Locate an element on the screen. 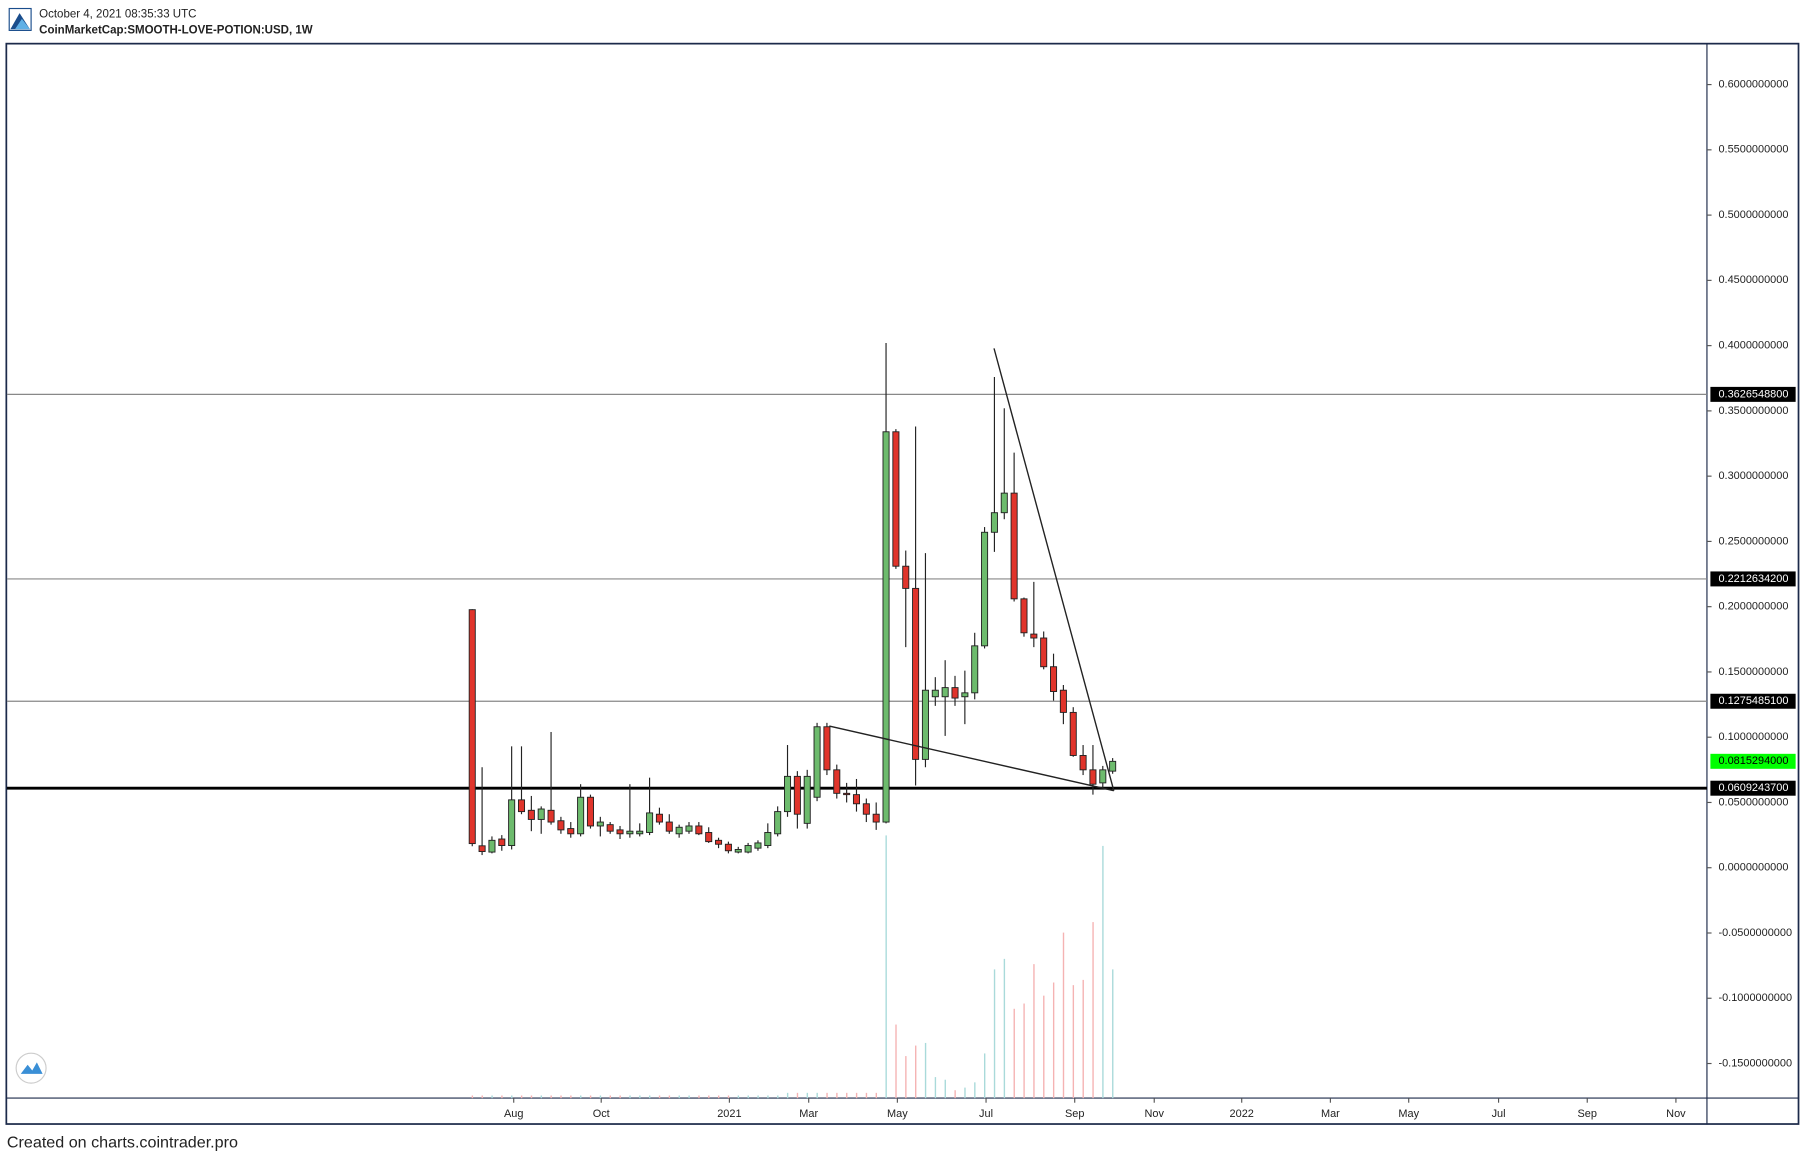 The height and width of the screenshot is (1155, 1806). y-tick-label: 0.2000000000 is located at coordinates (1753, 607).